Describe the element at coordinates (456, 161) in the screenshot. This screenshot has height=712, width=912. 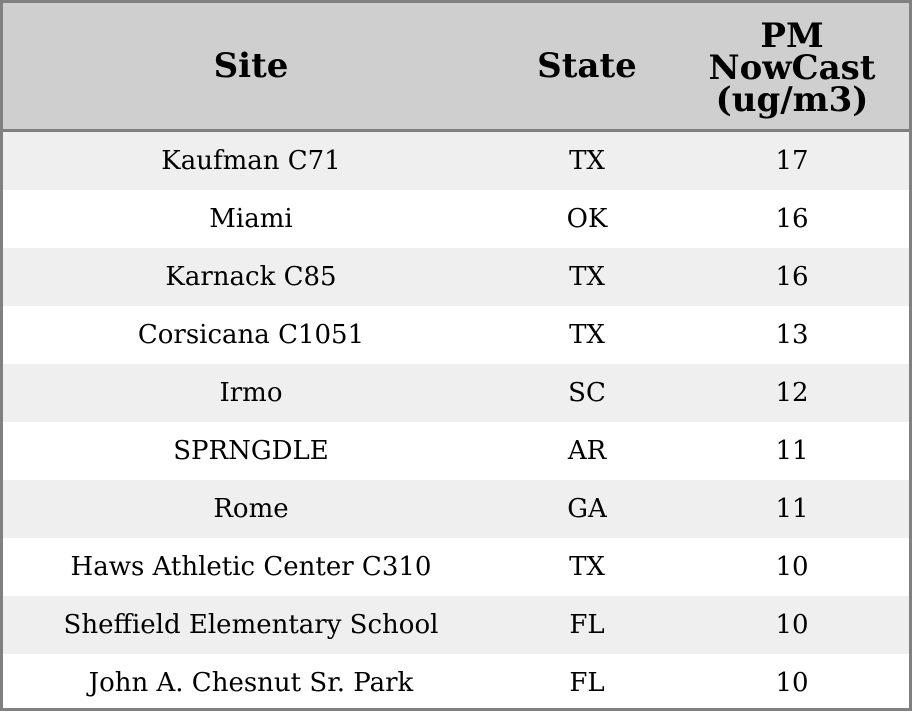
I see `table-row: Kaufman C71 TX 17` at that location.